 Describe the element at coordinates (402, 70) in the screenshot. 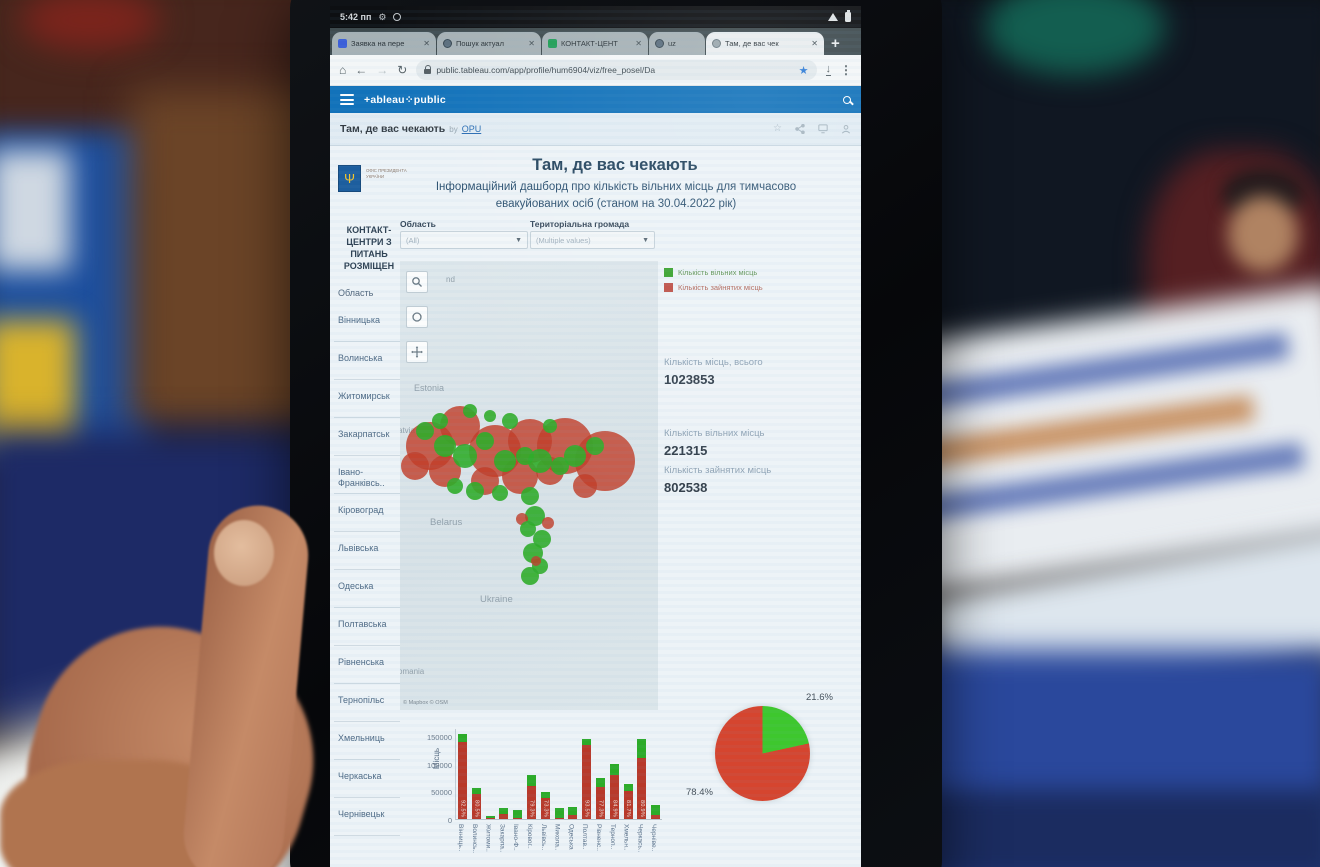

I see `reload-icon: ↻` at that location.